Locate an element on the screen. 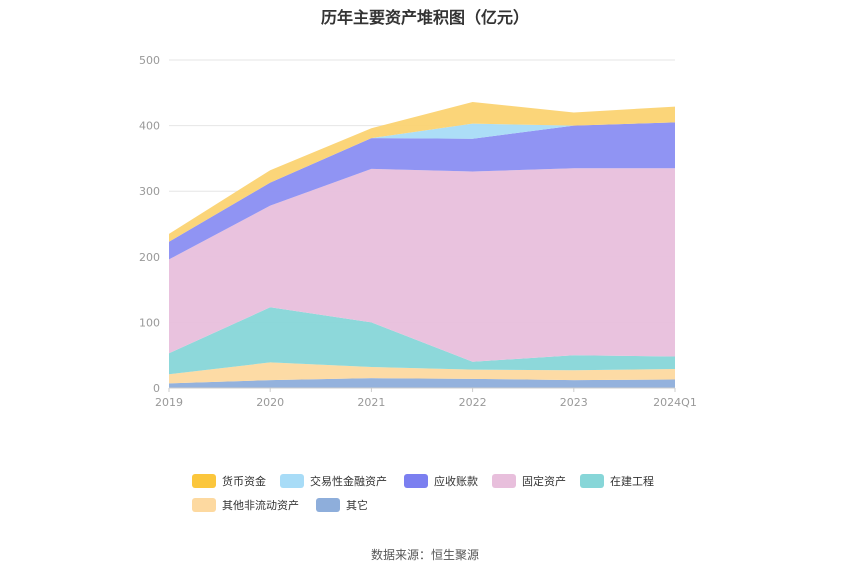 The image size is (850, 575). y-tick-label: 400 is located at coordinates (149, 126).